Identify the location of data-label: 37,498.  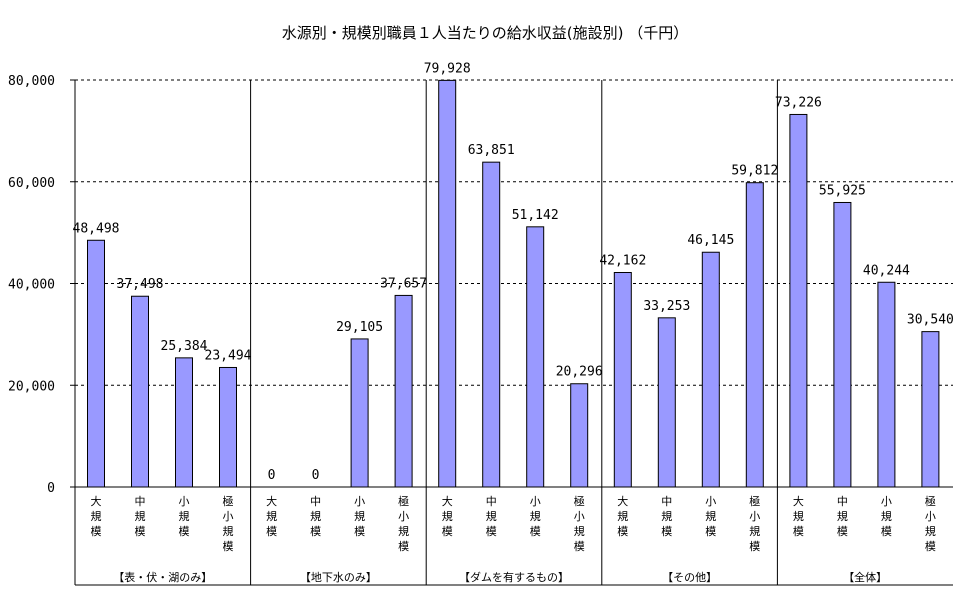
(140, 284).